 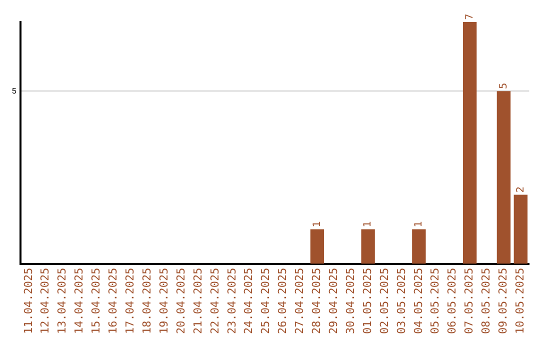 What do you see at coordinates (418, 301) in the screenshot?
I see `x-tick-label: 04.05.2025` at bounding box center [418, 301].